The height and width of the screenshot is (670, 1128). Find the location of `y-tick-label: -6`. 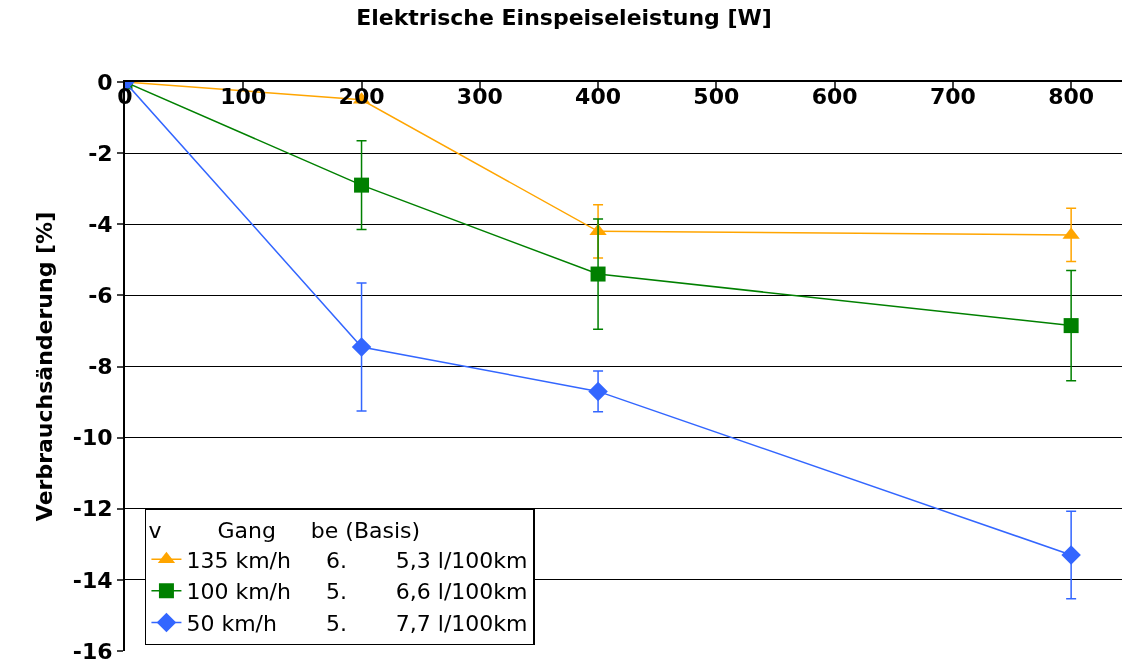

y-tick-label: -6 is located at coordinates (100, 296).